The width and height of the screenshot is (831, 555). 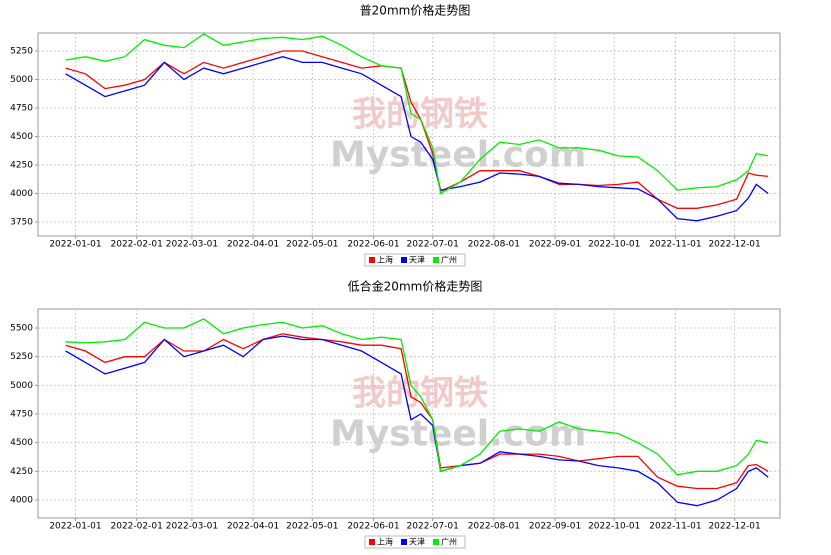 What do you see at coordinates (21, 329) in the screenshot?
I see `y-tick-label: 5500` at bounding box center [21, 329].